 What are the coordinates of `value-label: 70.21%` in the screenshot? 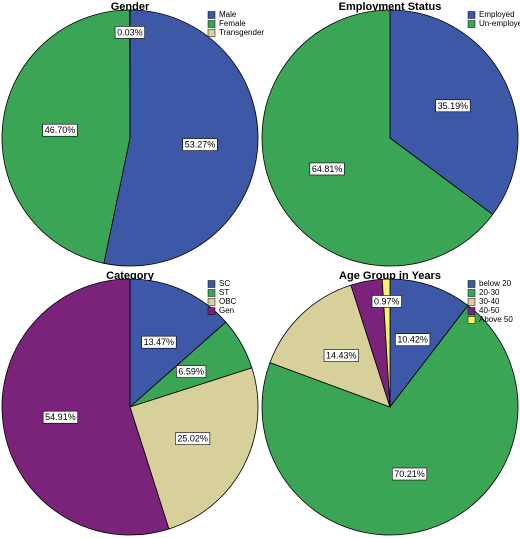 It's located at (409, 474).